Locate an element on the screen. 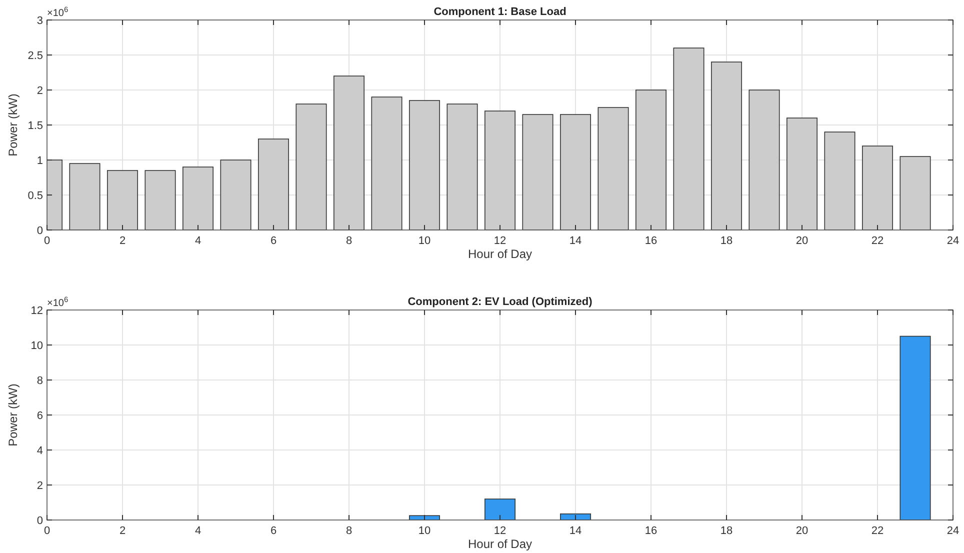  y-tick-label: 8 is located at coordinates (39, 381).